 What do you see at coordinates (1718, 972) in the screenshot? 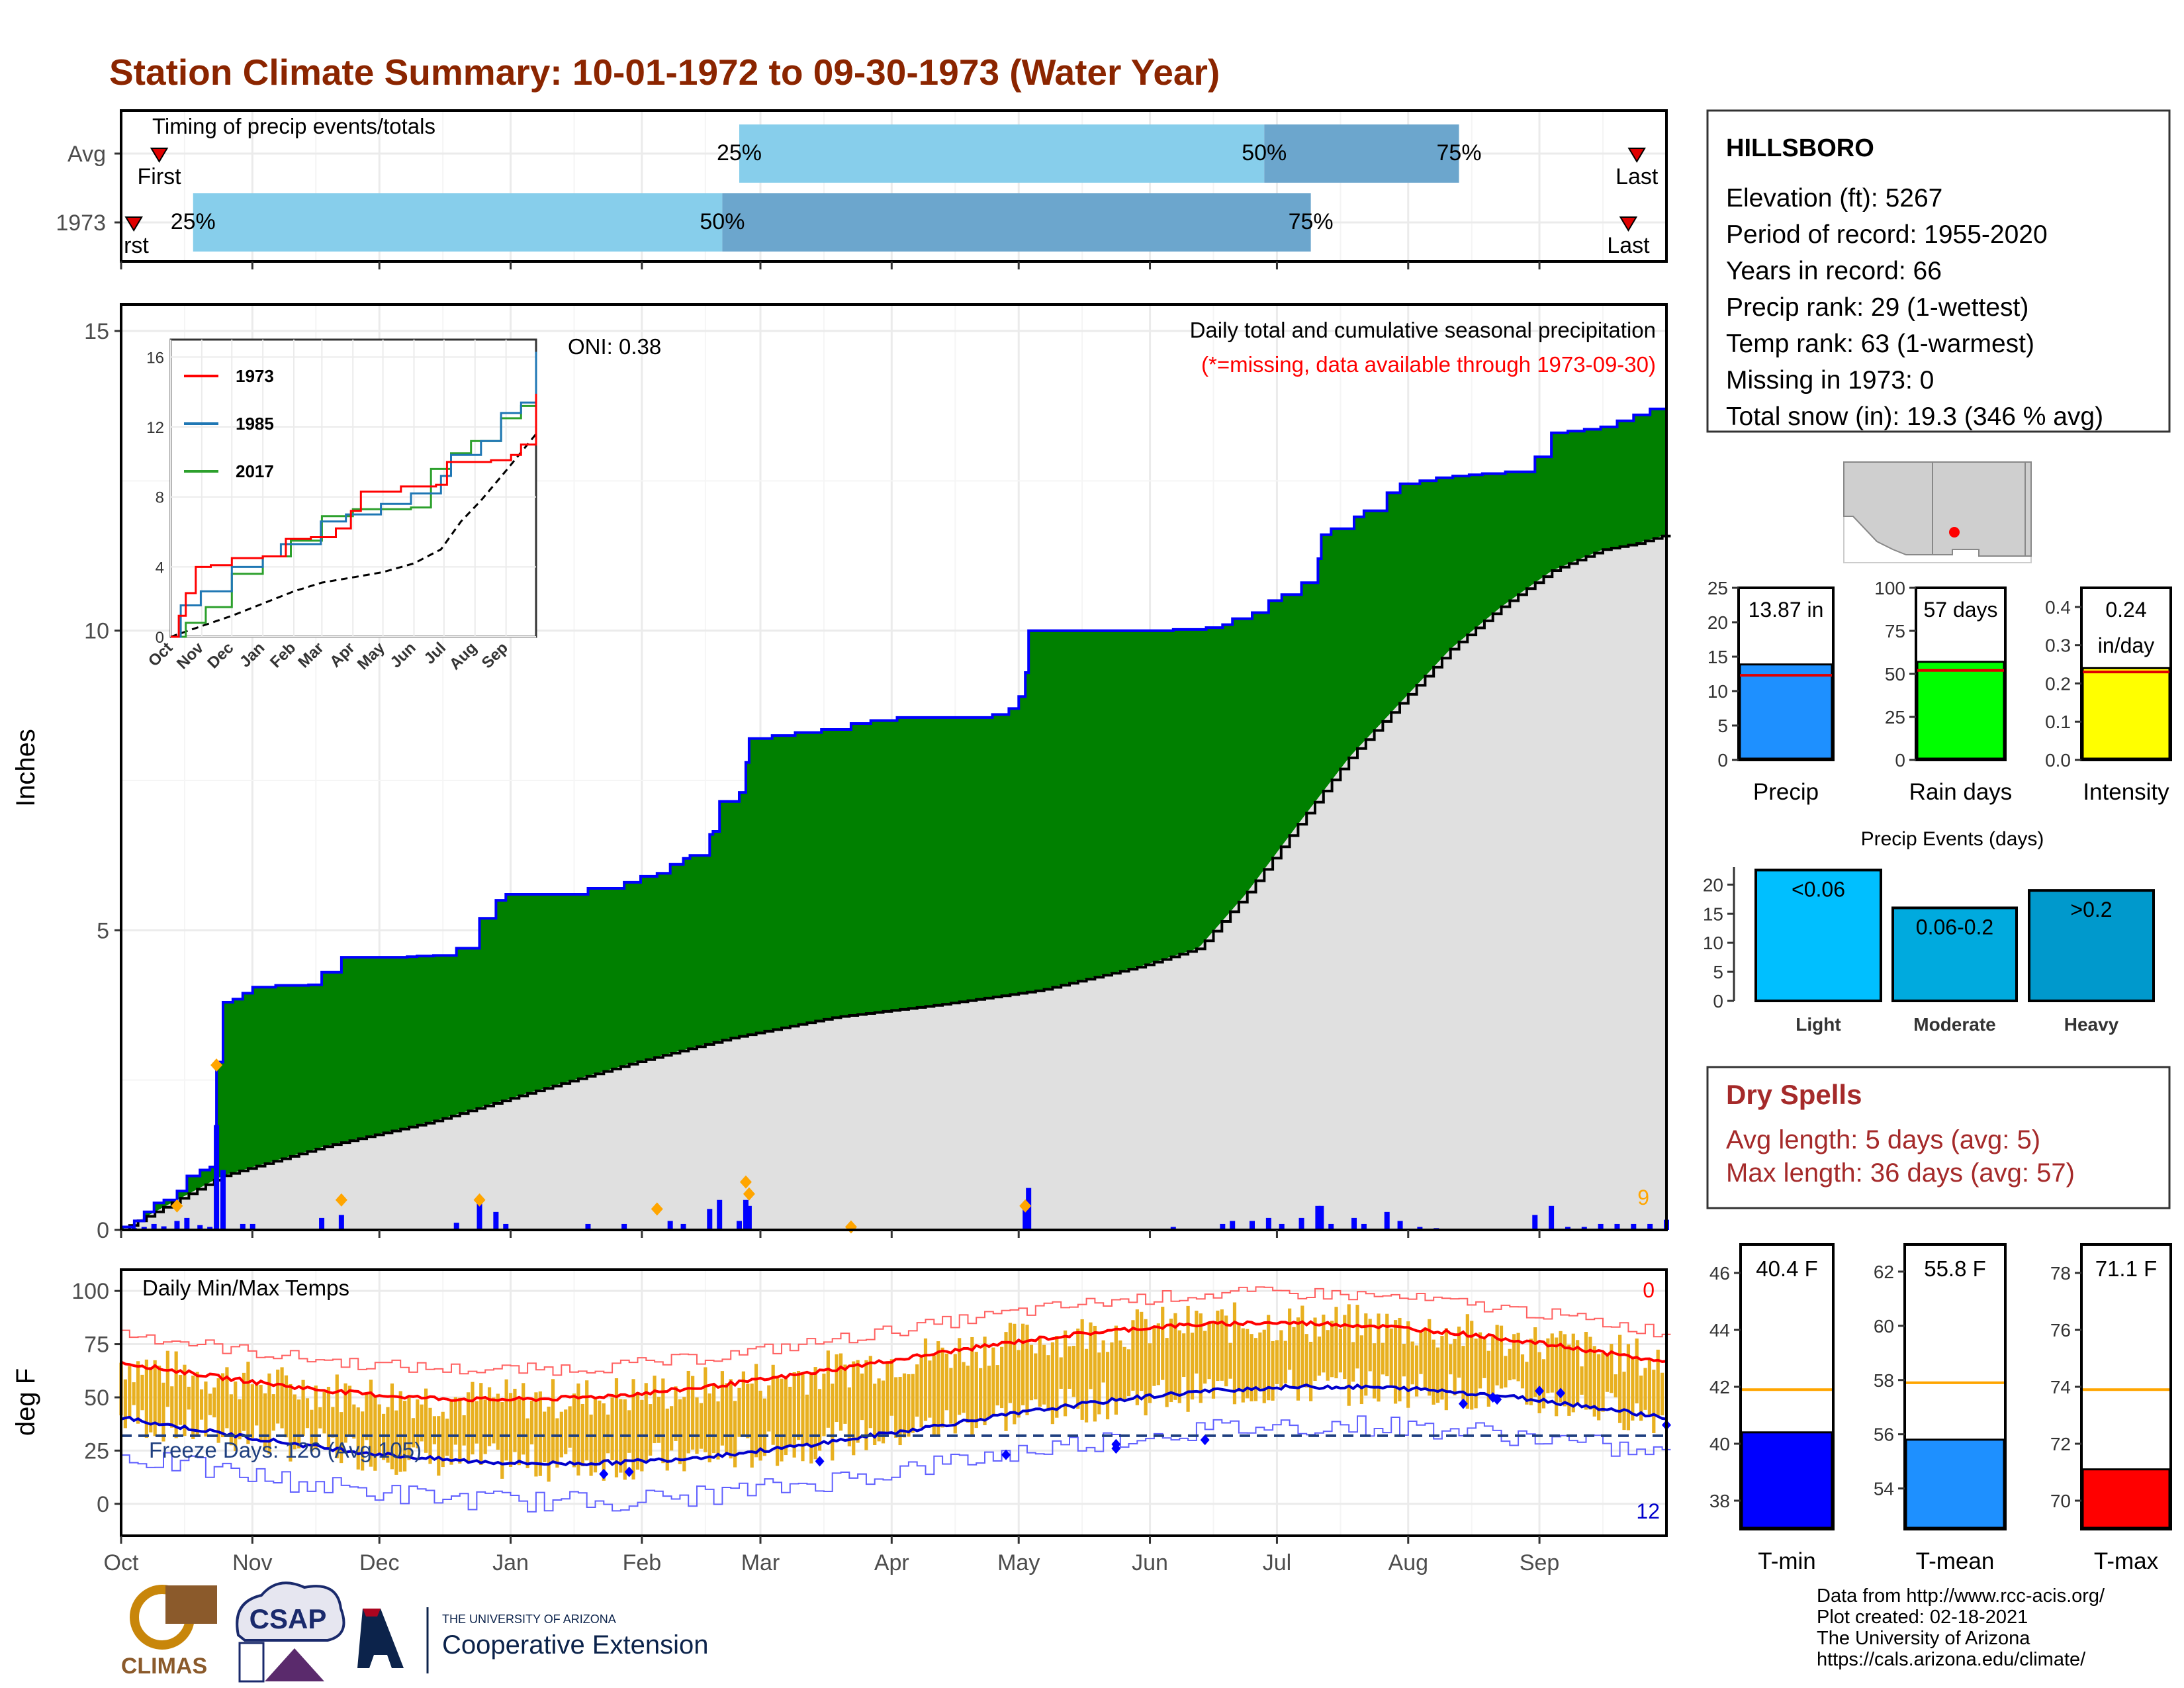
I see `events-ytick-label: 5` at bounding box center [1718, 972].